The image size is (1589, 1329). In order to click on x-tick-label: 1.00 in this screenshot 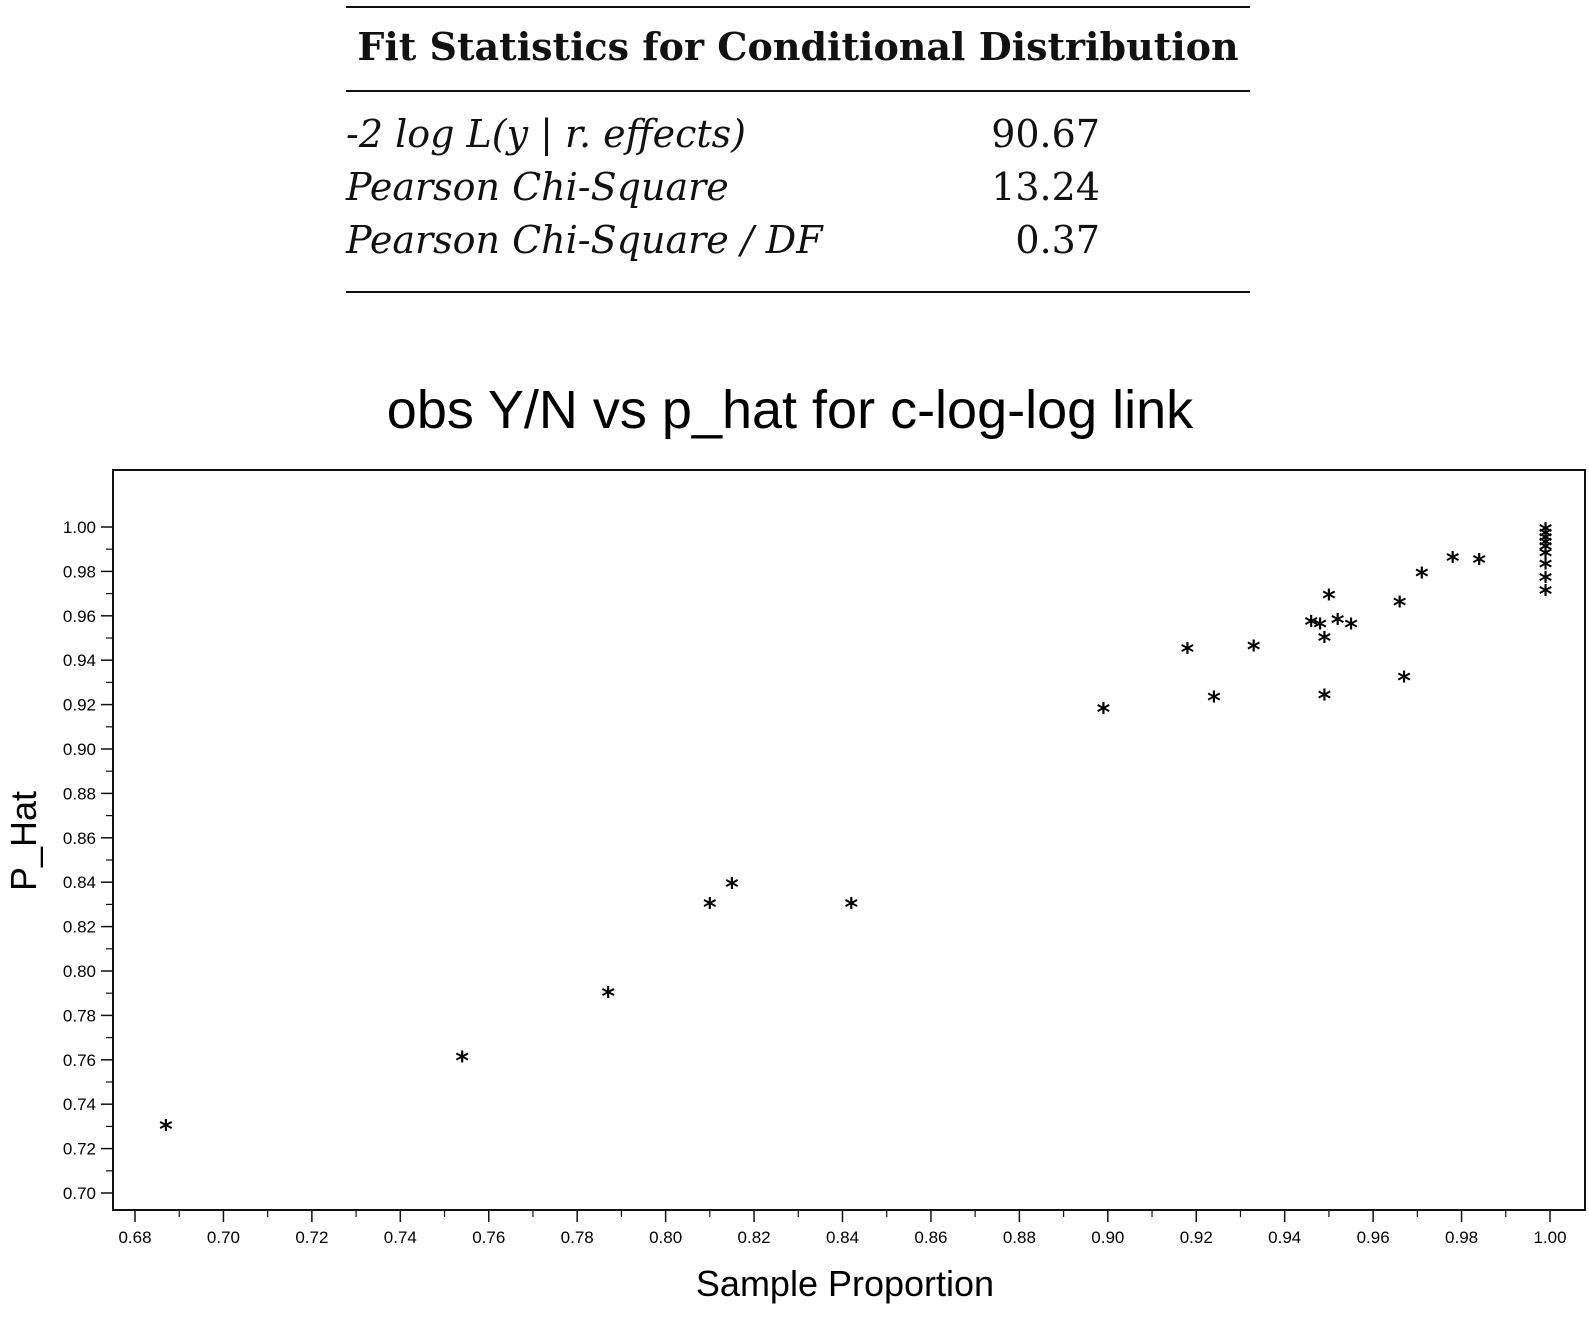, I will do `click(1549, 1237)`.